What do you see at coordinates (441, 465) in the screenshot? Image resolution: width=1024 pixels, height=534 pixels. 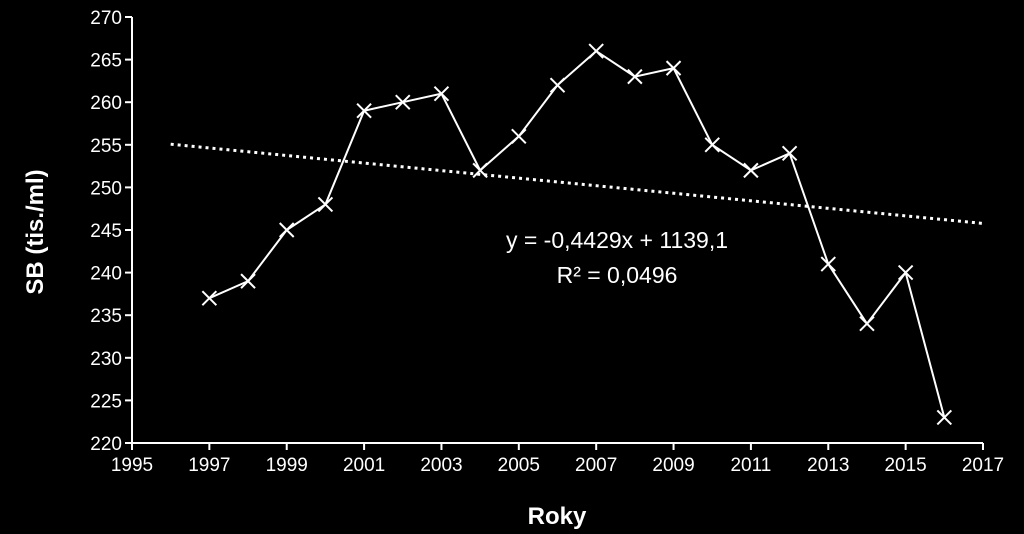 I see `x-tick-label: 2003` at bounding box center [441, 465].